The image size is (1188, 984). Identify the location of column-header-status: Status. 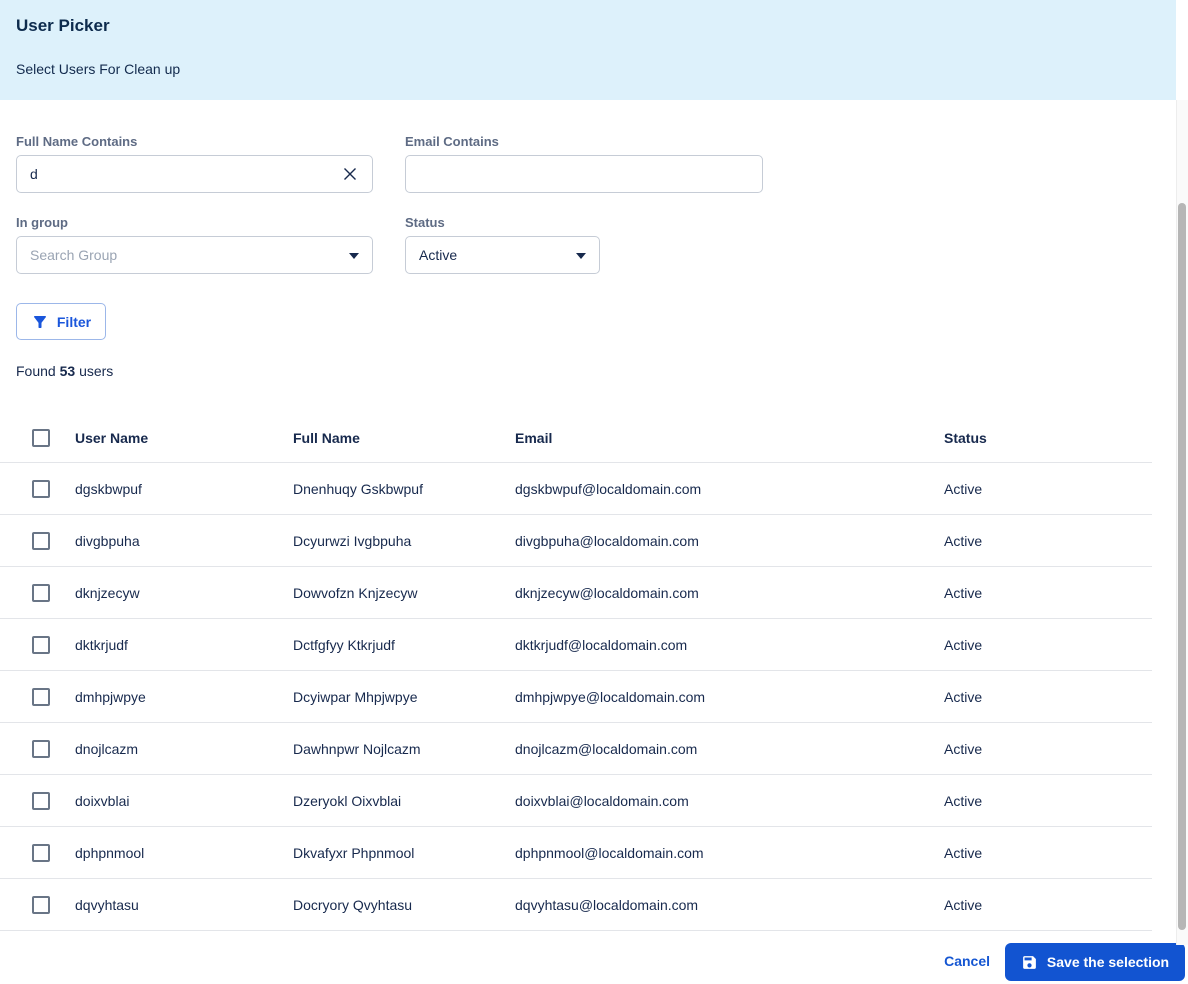
(965, 437).